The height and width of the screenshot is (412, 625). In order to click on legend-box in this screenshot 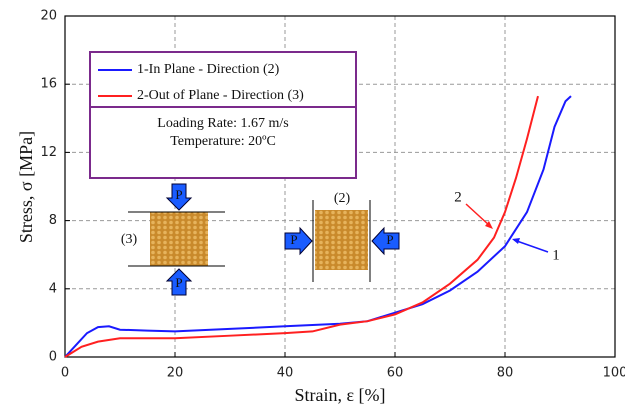, I will do `click(223, 115)`.